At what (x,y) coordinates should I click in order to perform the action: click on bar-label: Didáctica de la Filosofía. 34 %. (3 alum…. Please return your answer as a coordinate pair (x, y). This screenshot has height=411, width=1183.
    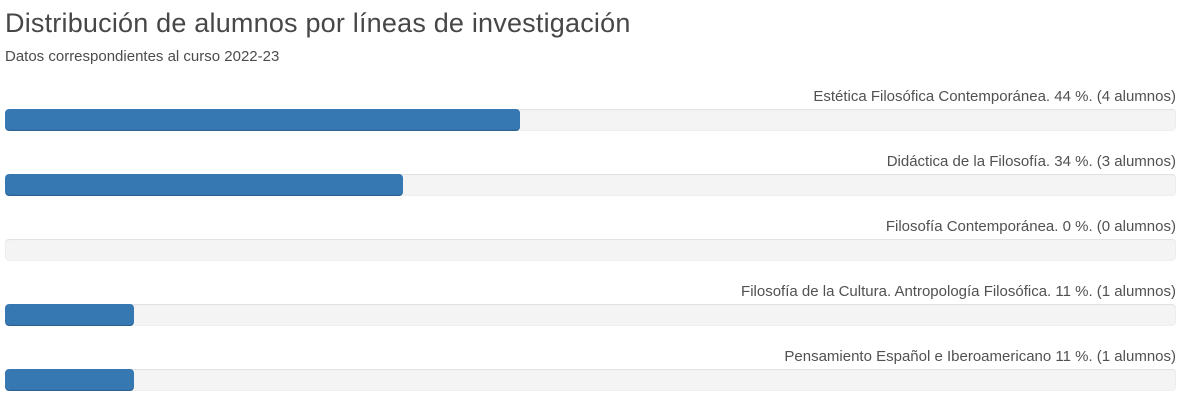
    Looking at the image, I should click on (1031, 161).